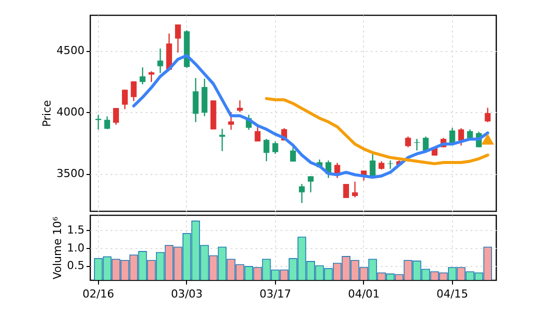  Describe the element at coordinates (275, 294) in the screenshot. I see `x-tick-label: 03/17` at that location.